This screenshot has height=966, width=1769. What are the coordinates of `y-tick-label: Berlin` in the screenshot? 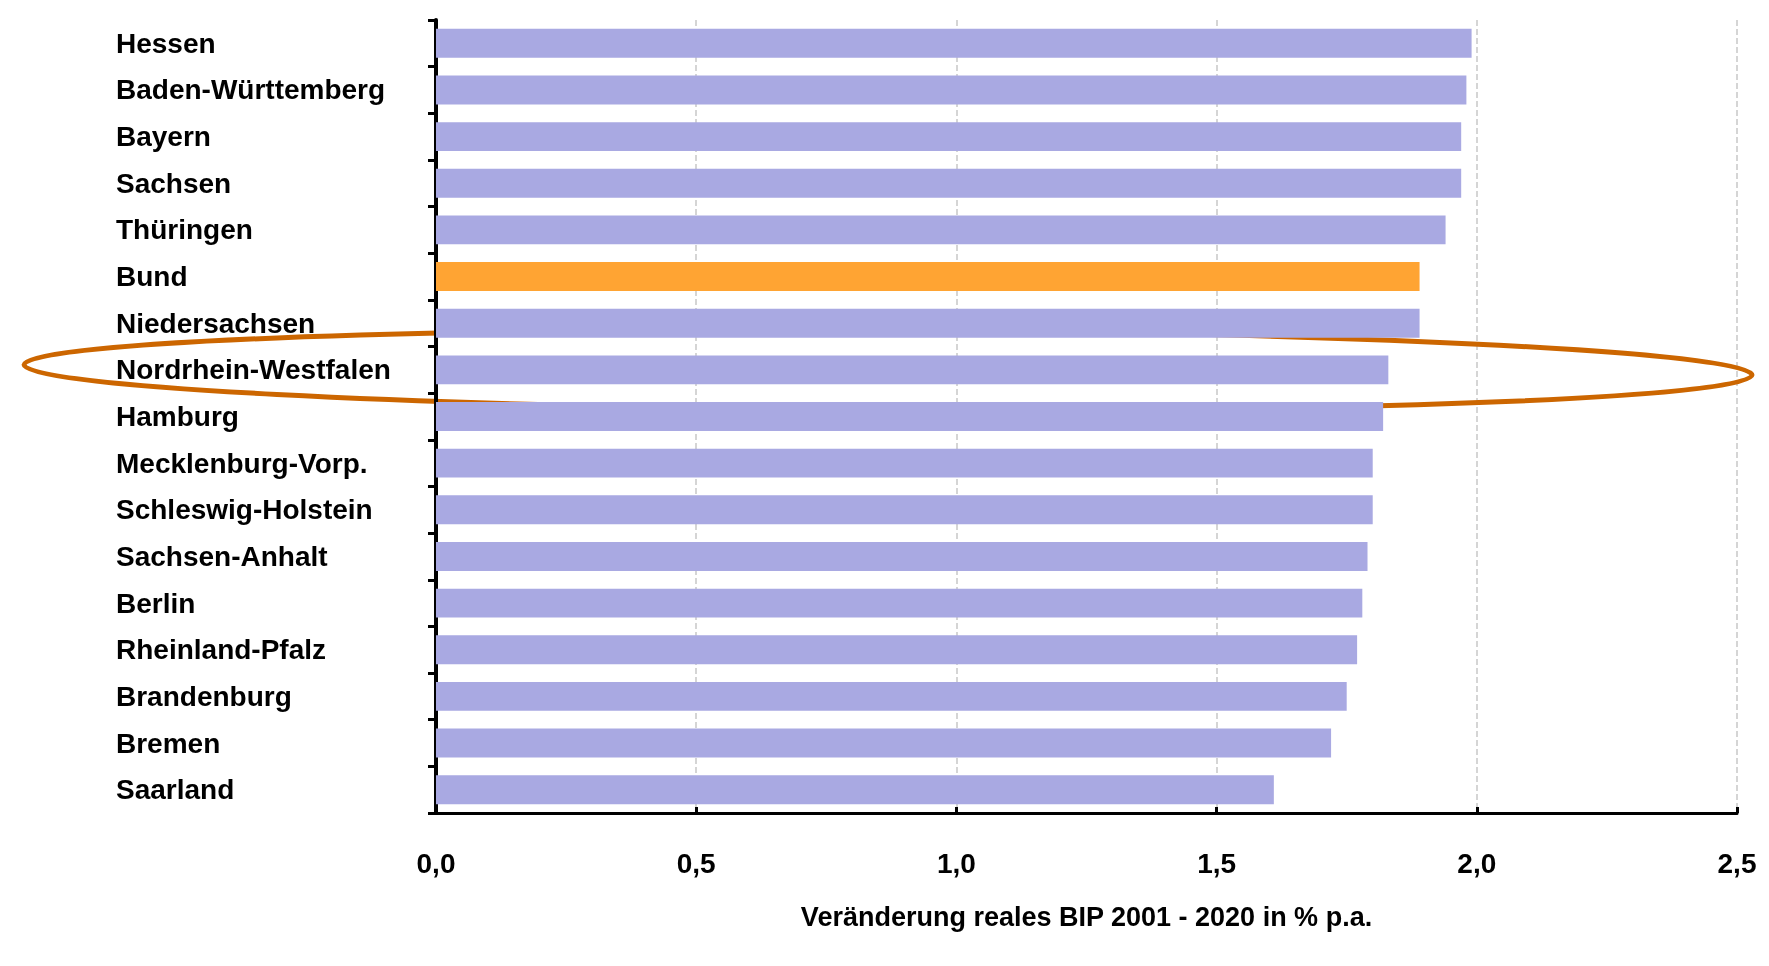 It's located at (156, 603).